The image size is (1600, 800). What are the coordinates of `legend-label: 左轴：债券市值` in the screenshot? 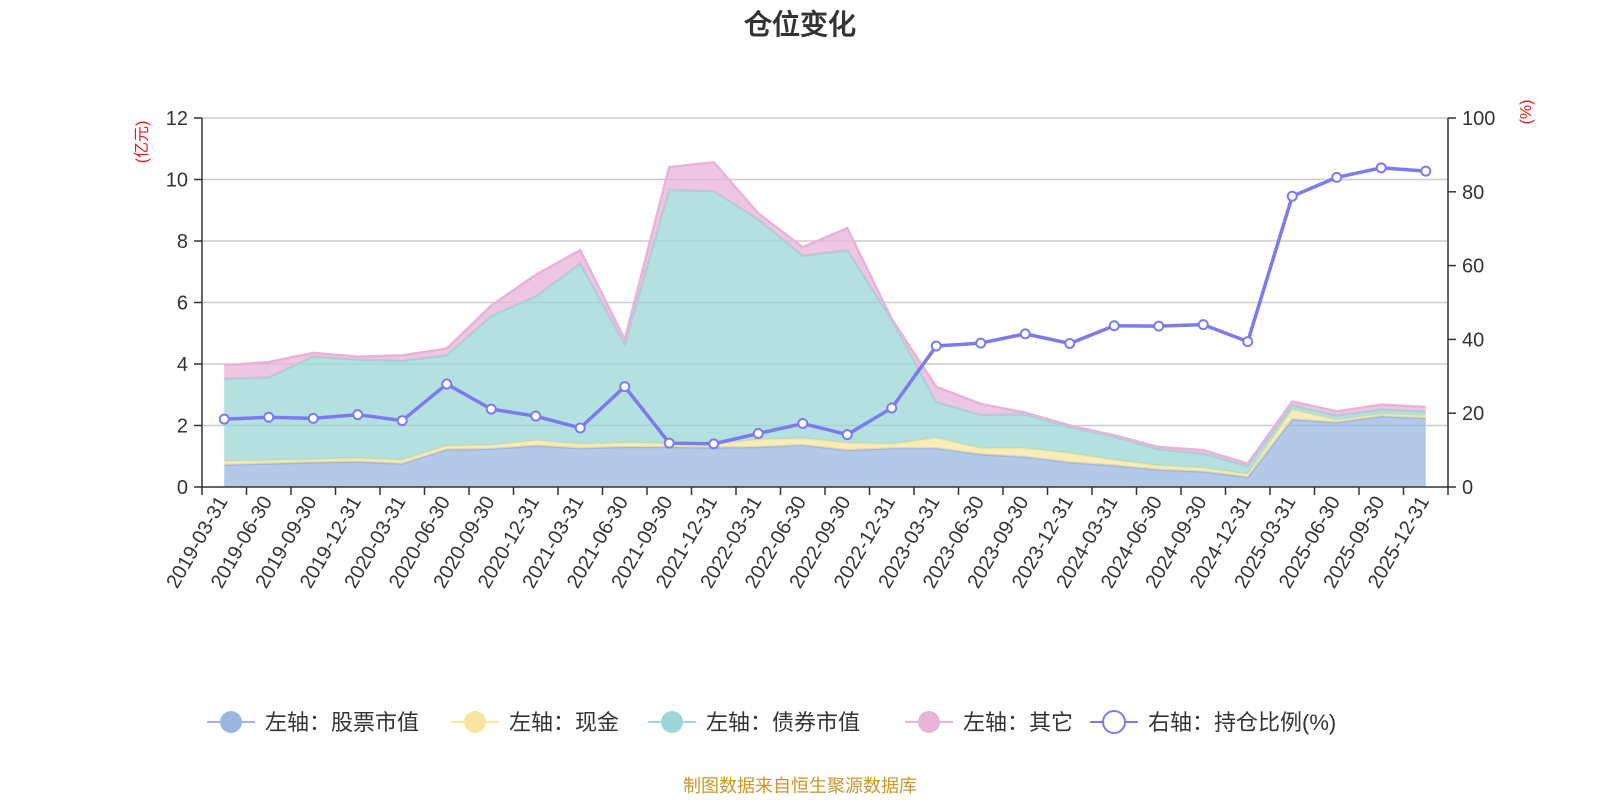 It's located at (783, 722).